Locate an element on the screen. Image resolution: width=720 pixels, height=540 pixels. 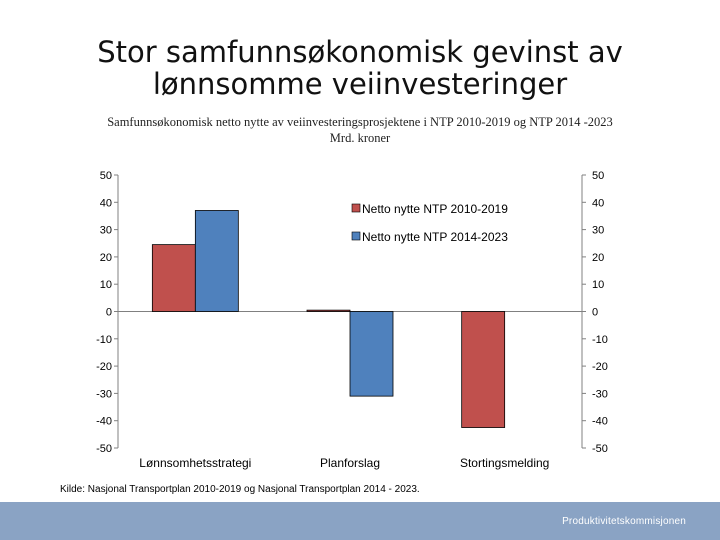
y-tick-label-left: -50 is located at coordinates (104, 449).